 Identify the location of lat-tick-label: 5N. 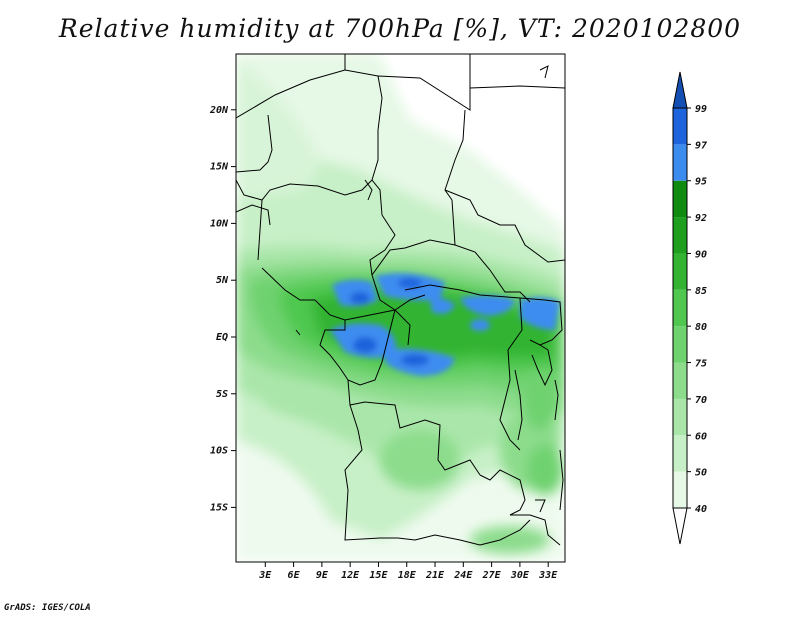
(222, 280).